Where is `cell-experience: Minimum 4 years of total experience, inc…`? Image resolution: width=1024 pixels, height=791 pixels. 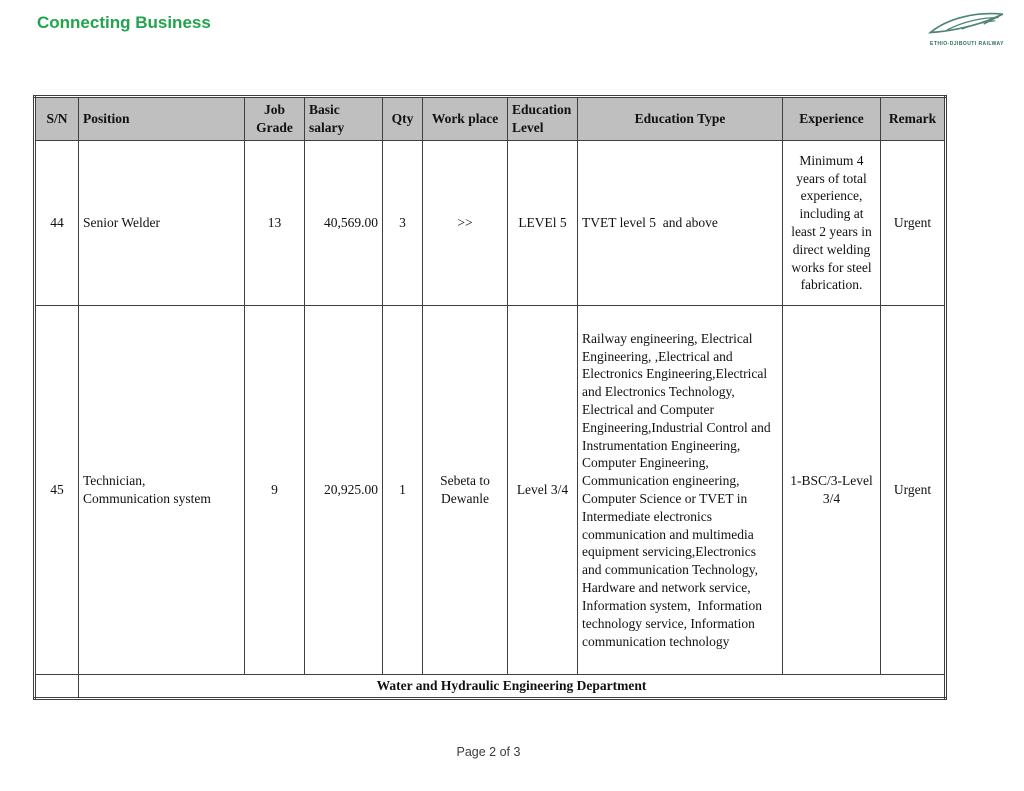 cell-experience: Minimum 4 years of total experience, inc… is located at coordinates (831, 223).